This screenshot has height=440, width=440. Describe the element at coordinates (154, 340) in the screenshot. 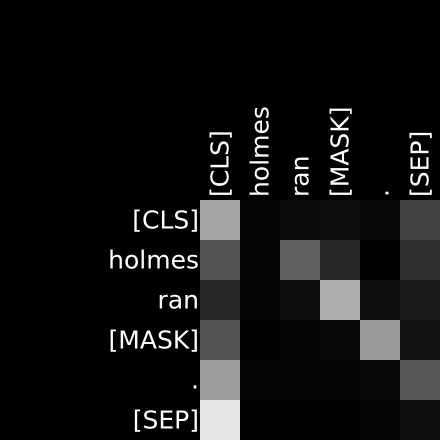

I see `y-tick-label: [MASK]` at that location.